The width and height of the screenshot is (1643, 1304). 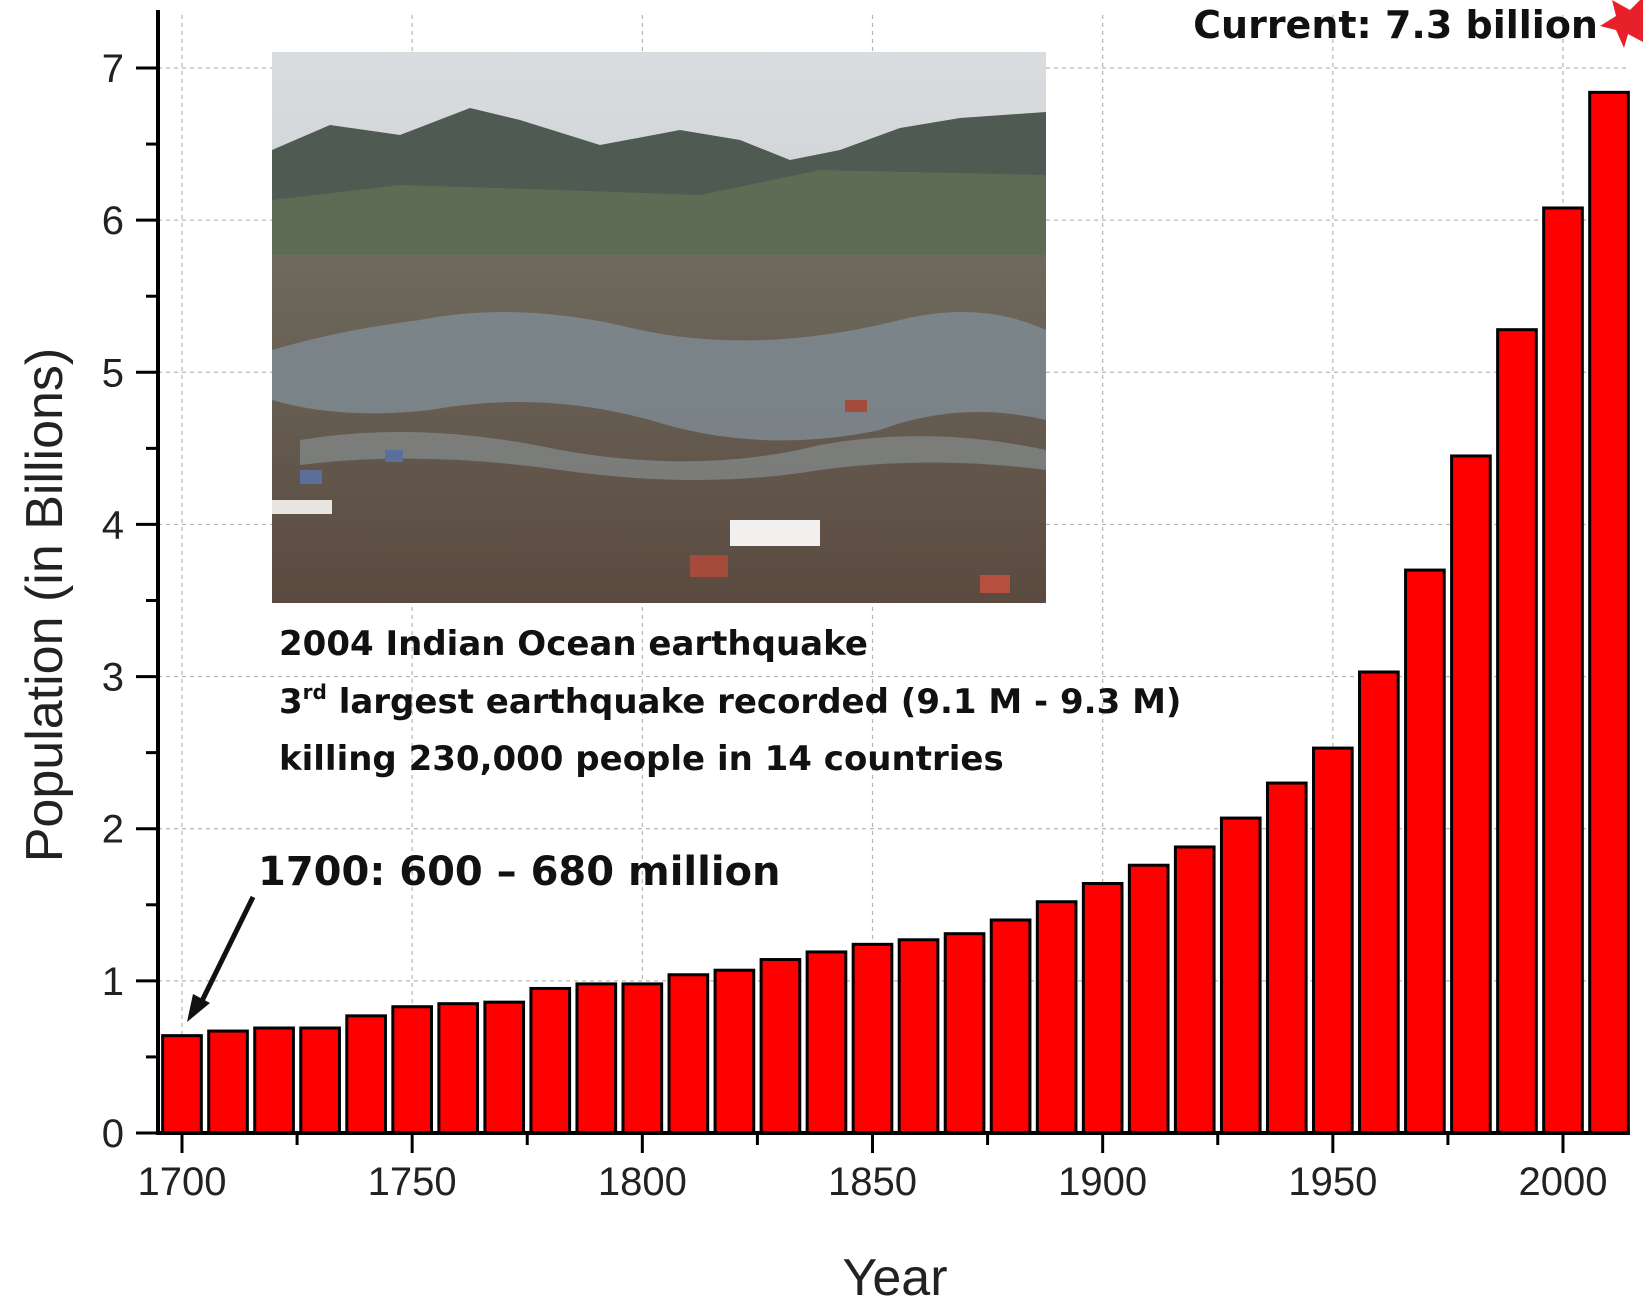 What do you see at coordinates (113, 830) in the screenshot?
I see `y-tick-label: 2` at bounding box center [113, 830].